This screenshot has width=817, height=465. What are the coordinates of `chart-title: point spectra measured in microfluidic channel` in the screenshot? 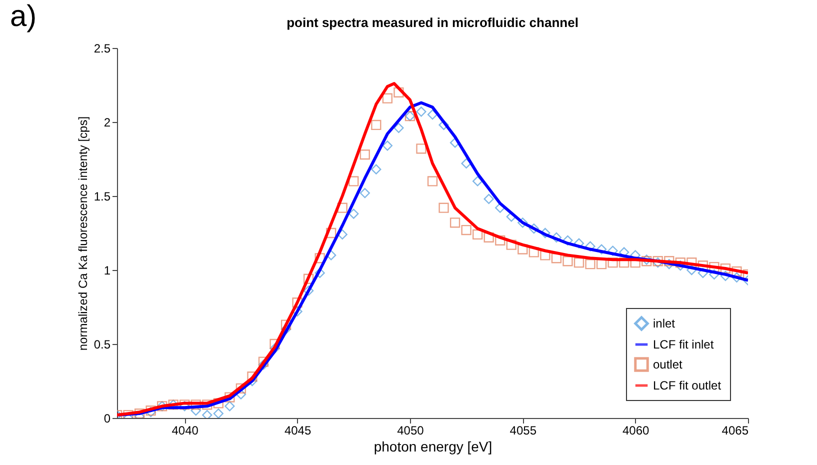 It's located at (432, 22).